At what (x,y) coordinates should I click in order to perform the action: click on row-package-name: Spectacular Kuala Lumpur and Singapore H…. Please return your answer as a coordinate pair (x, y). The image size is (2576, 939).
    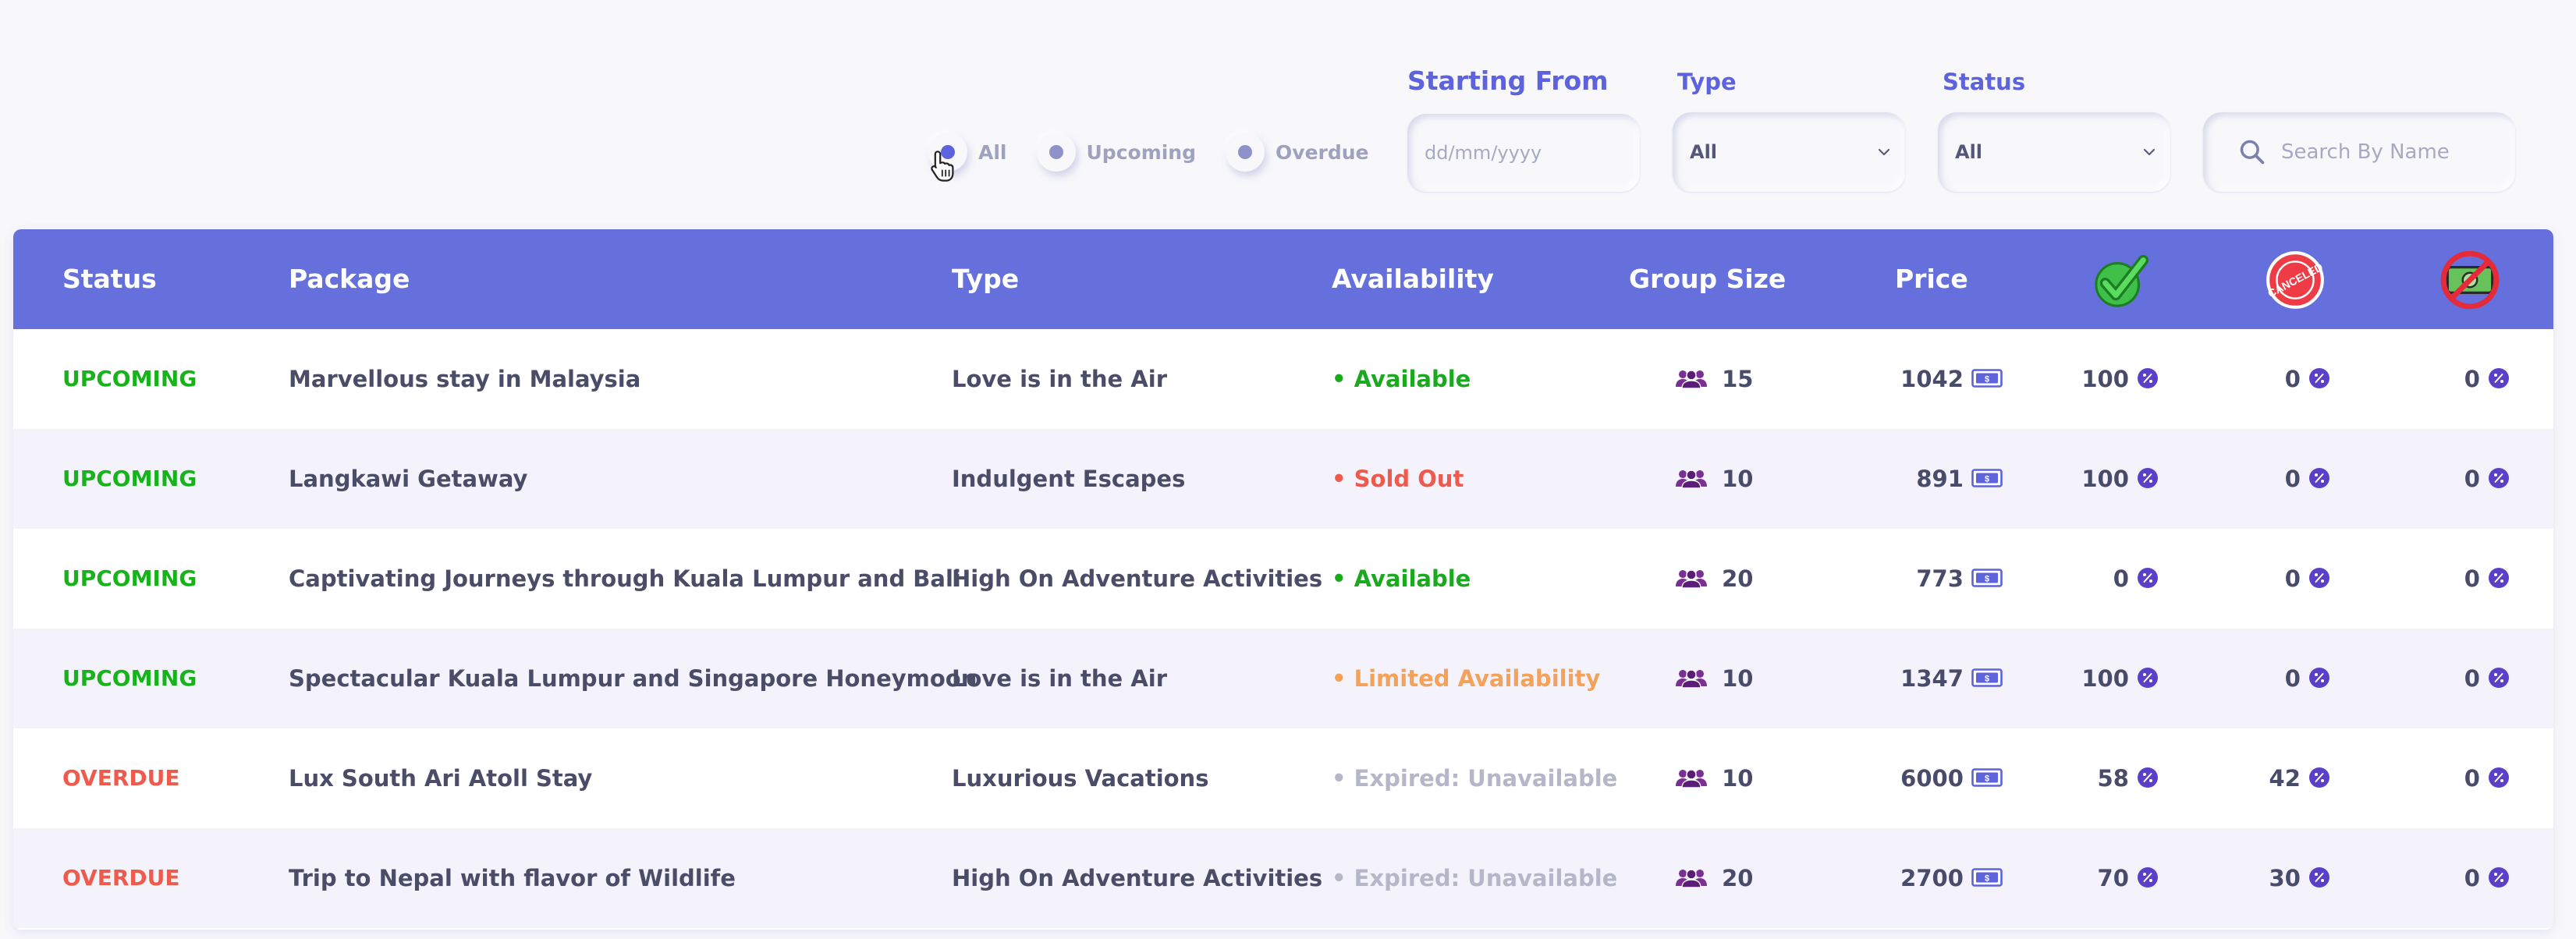
    Looking at the image, I should click on (633, 678).